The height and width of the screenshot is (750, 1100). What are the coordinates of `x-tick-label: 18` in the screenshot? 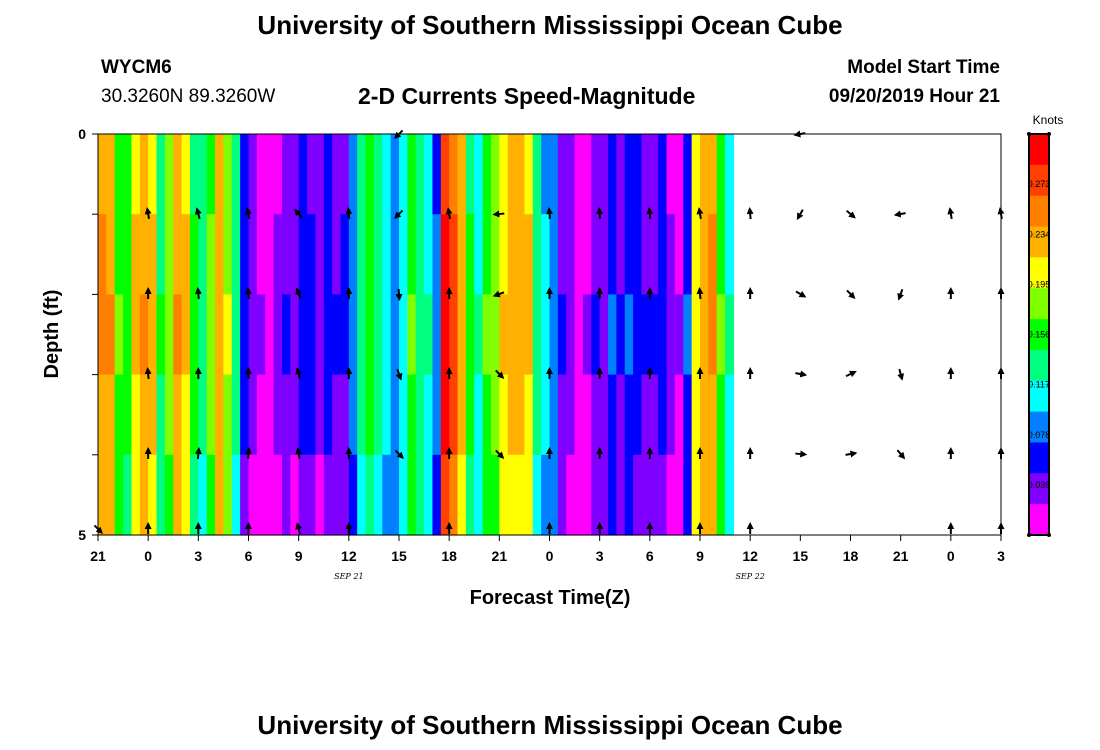 It's located at (449, 556).